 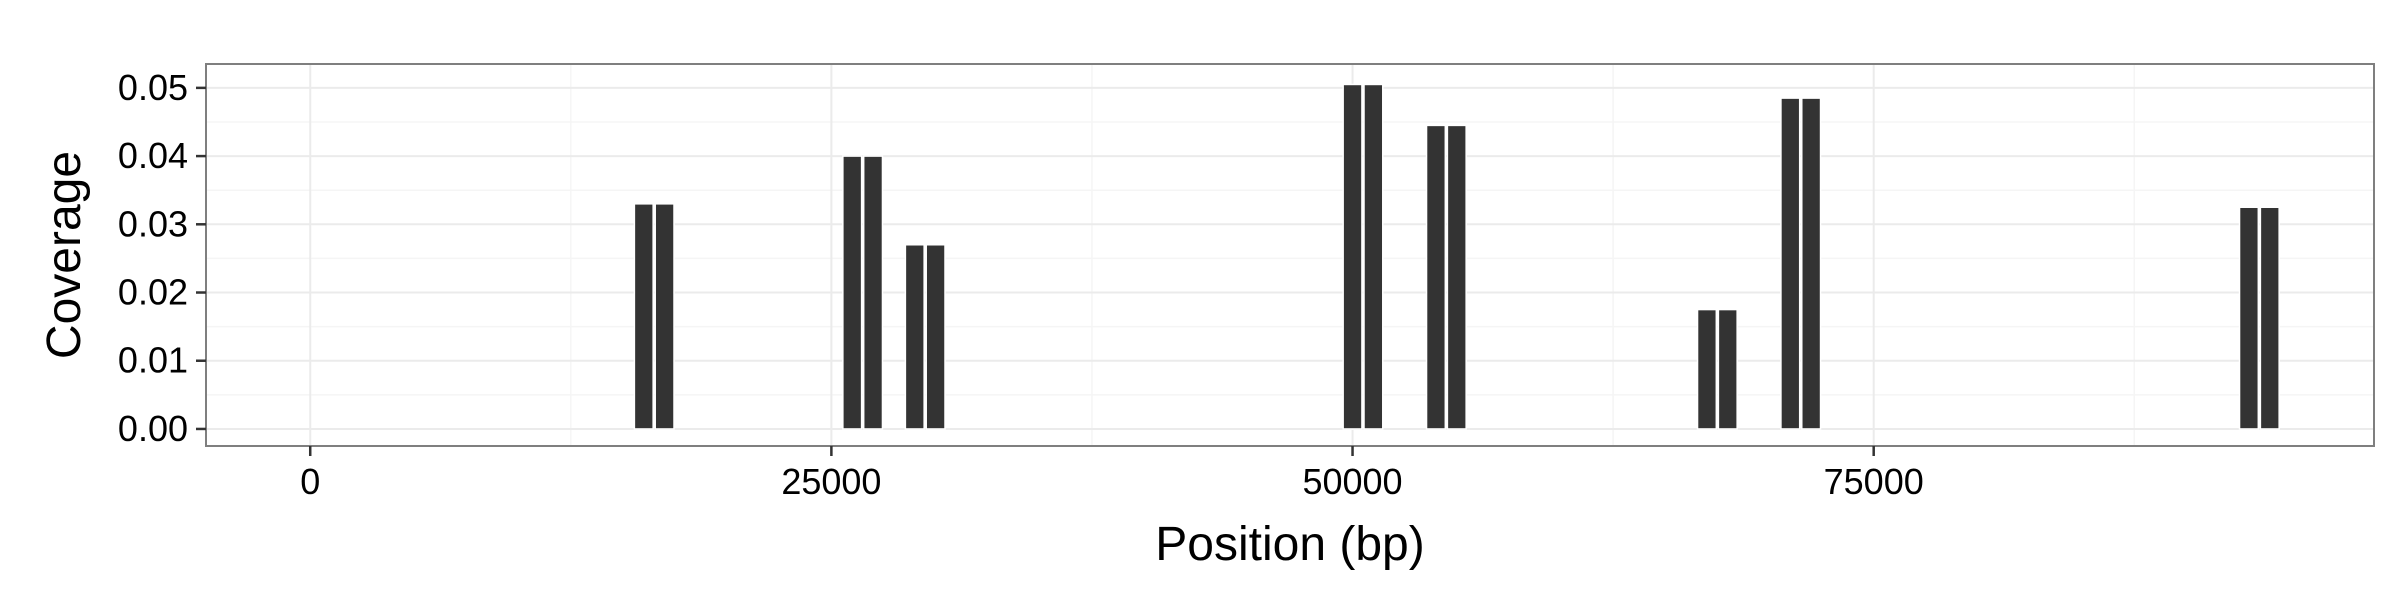 What do you see at coordinates (1289, 544) in the screenshot?
I see `x-axis-title: Position (bp)` at bounding box center [1289, 544].